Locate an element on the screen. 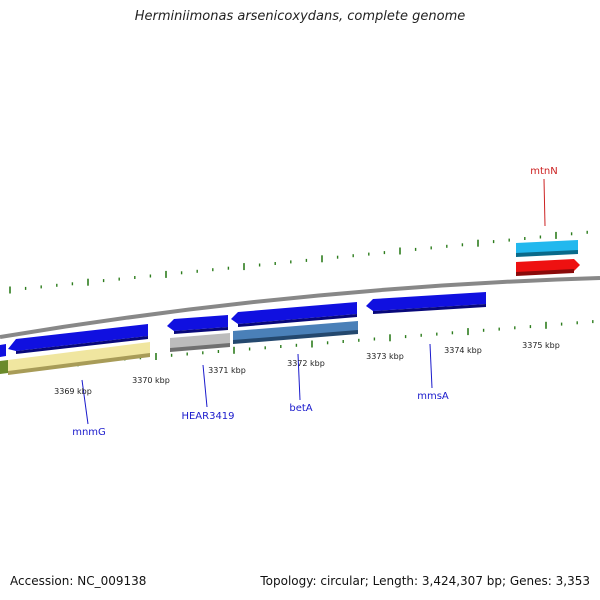 This screenshot has height=600, width=600. gene-mtnN-red is located at coordinates (548, 267).